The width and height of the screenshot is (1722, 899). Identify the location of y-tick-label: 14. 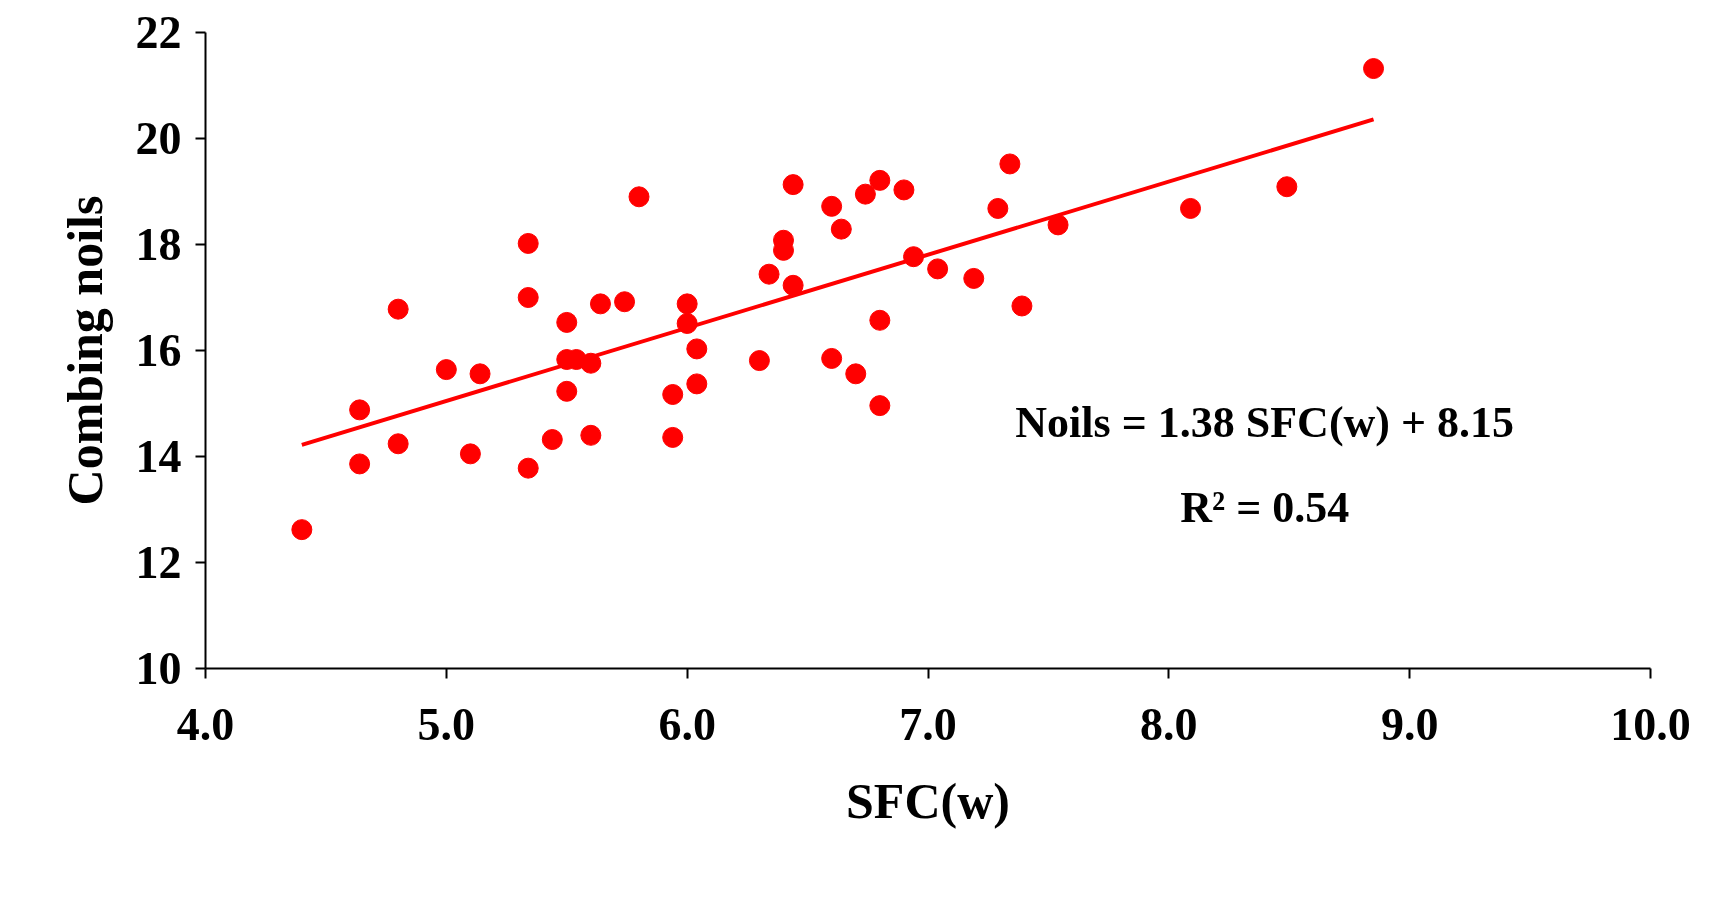
(158, 456).